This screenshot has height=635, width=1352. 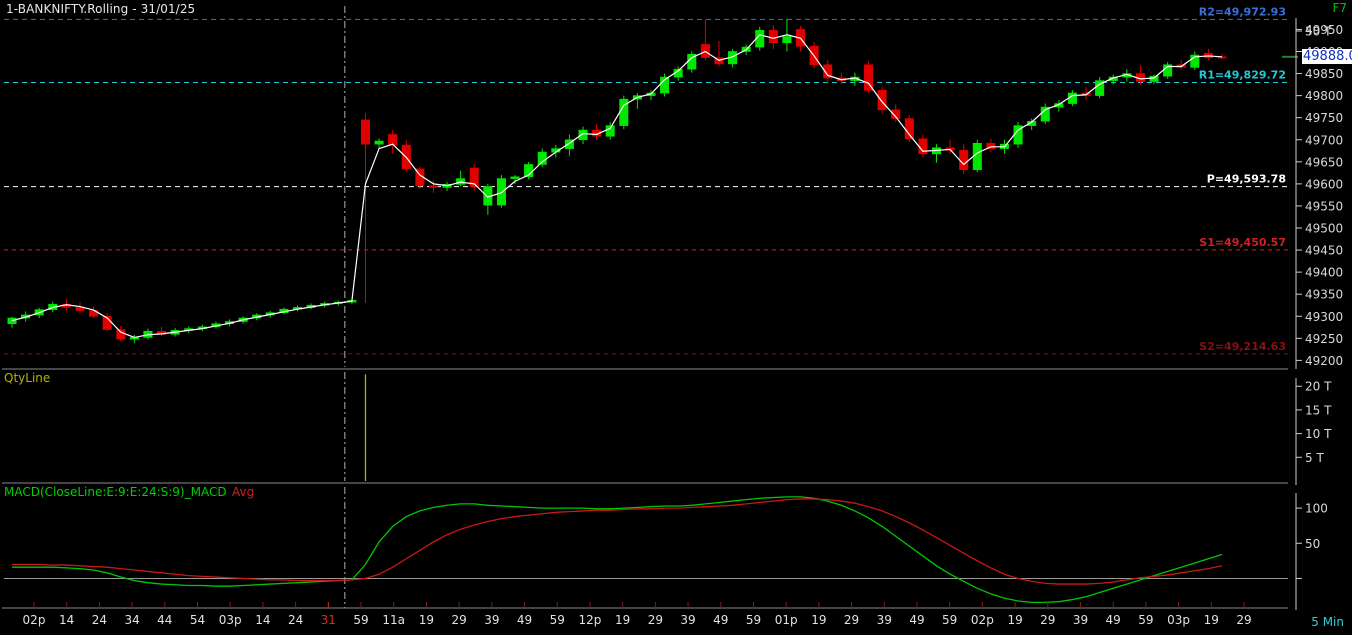 What do you see at coordinates (1324, 295) in the screenshot?
I see `price-axis-label: 49350` at bounding box center [1324, 295].